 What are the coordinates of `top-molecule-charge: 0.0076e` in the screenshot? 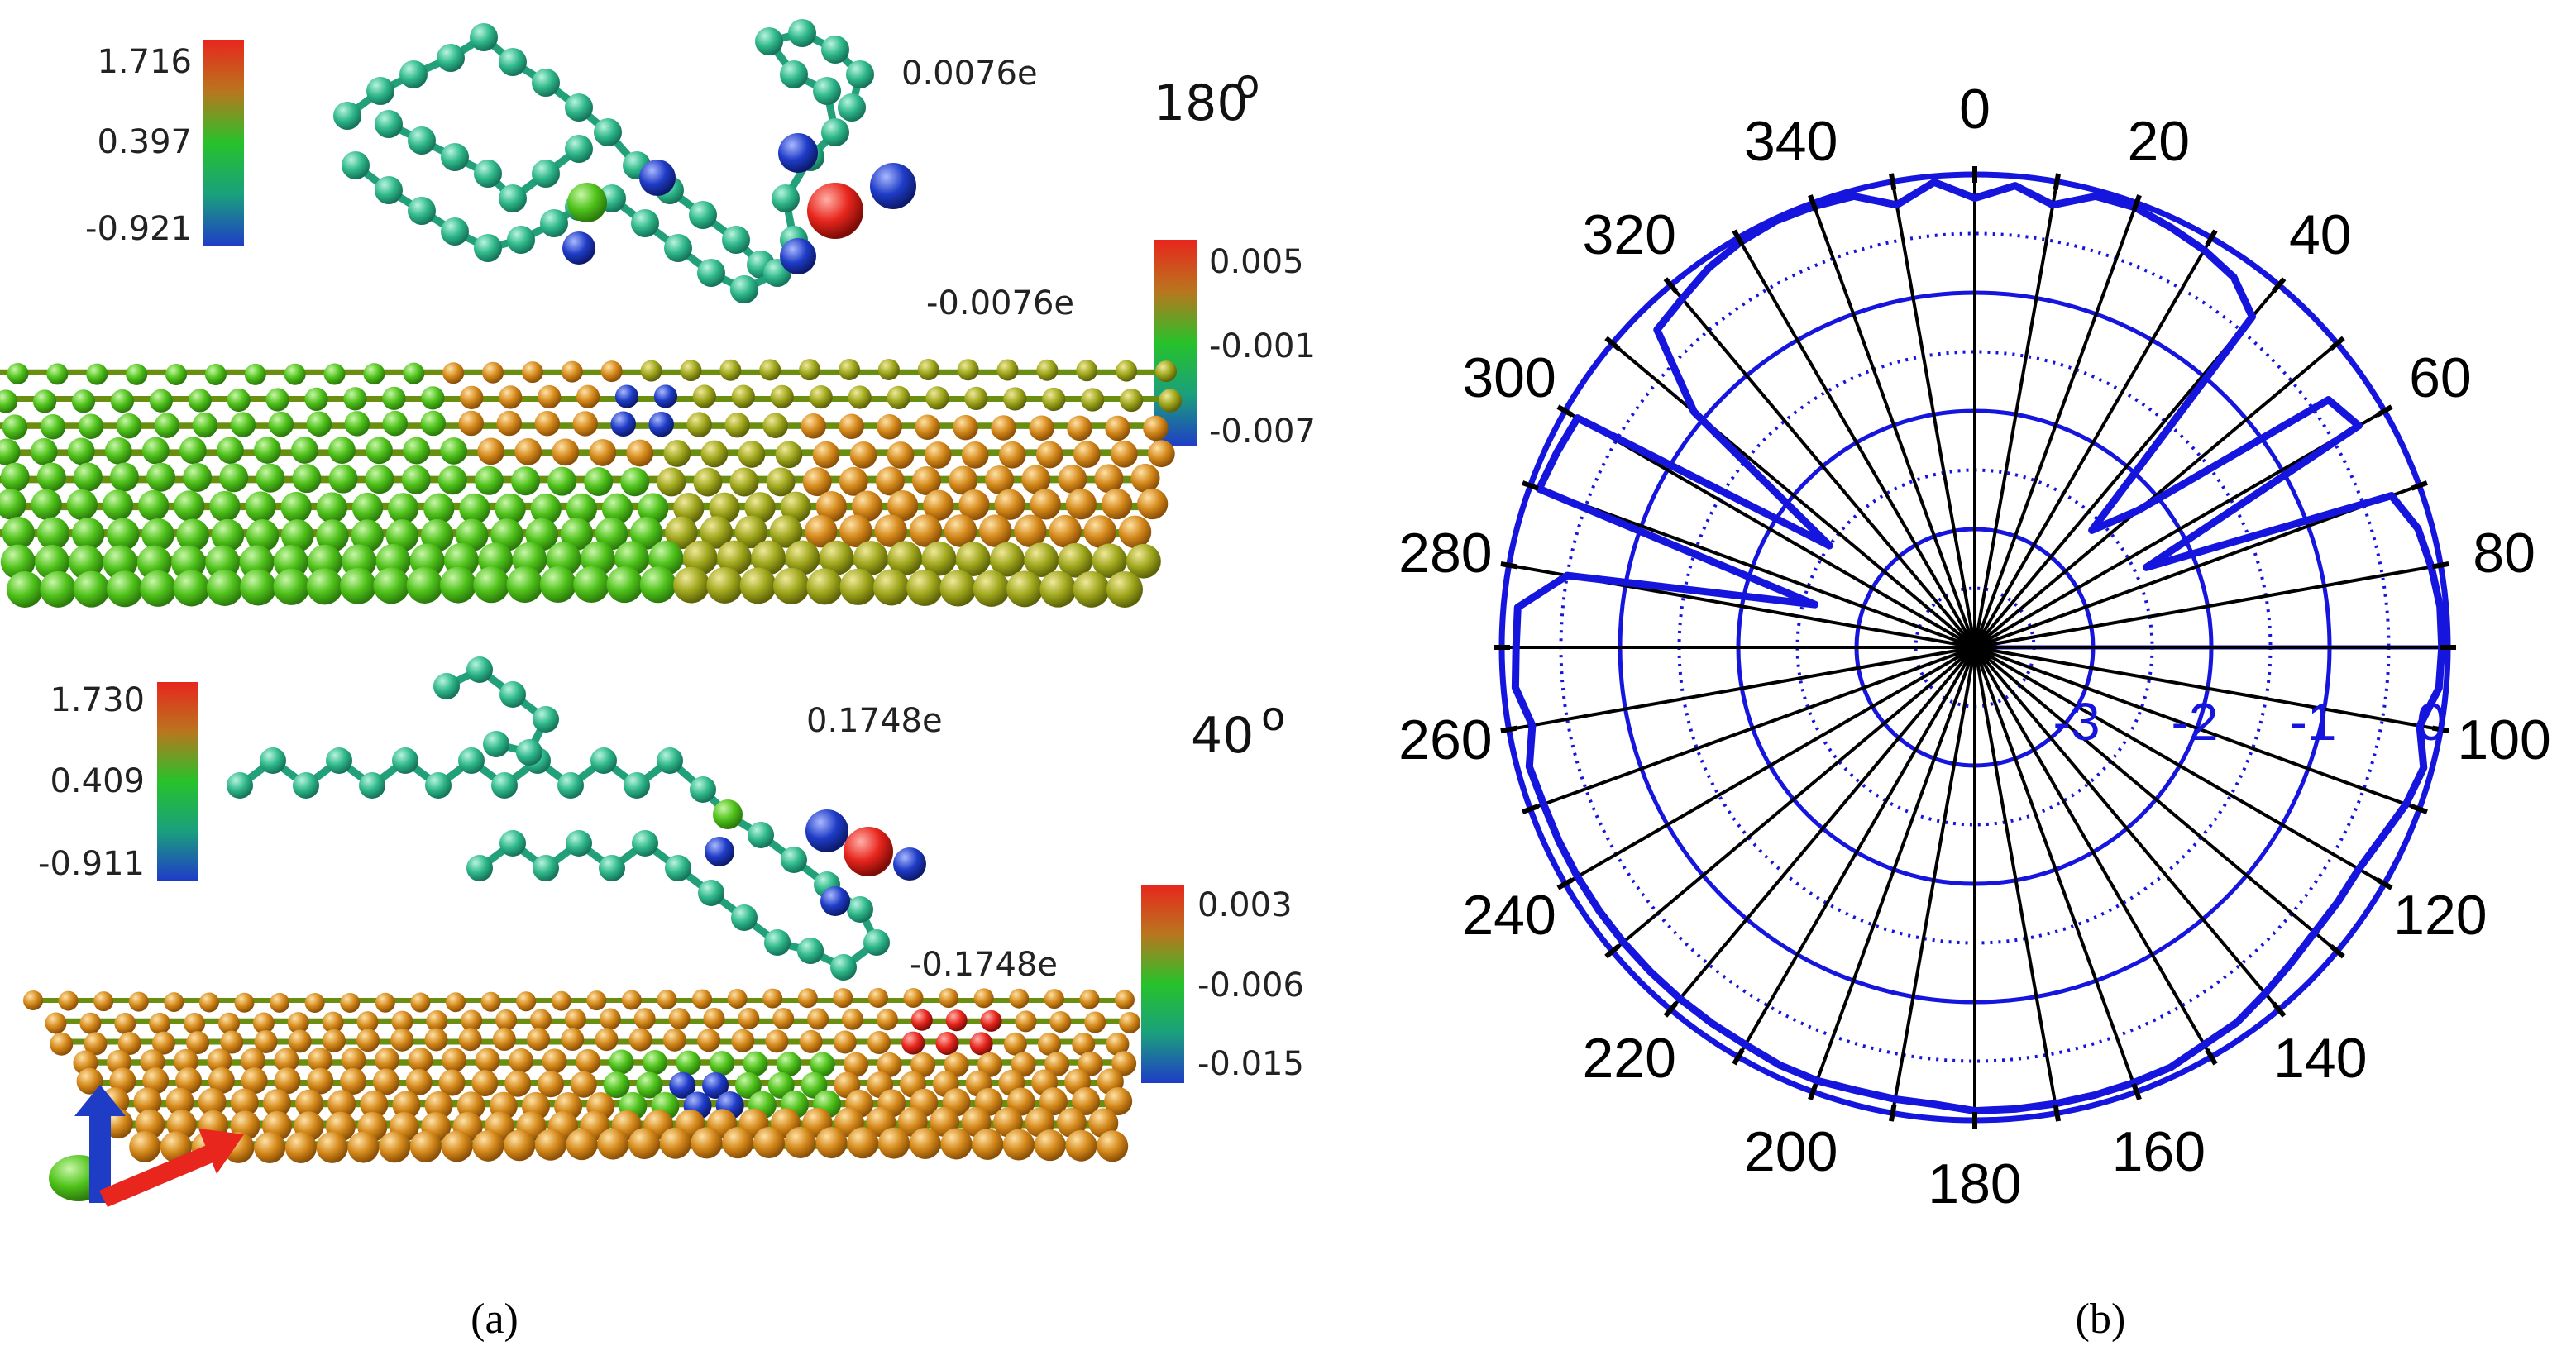 It's located at (969, 74).